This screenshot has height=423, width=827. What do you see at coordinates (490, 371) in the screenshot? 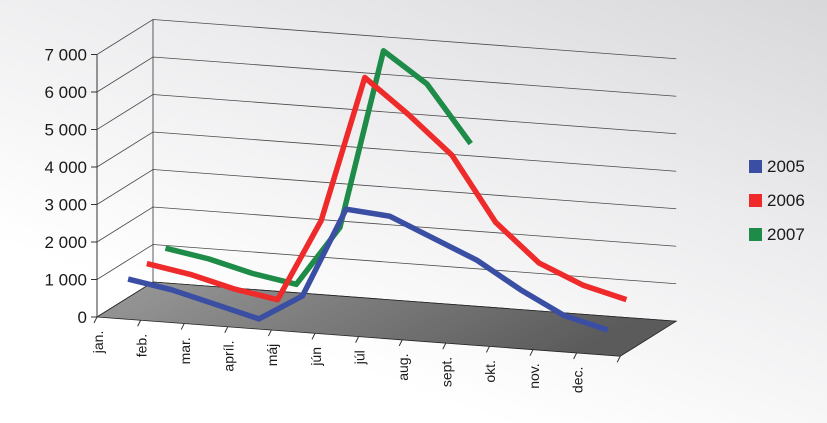
I see `x-tick-label: okt.` at bounding box center [490, 371].